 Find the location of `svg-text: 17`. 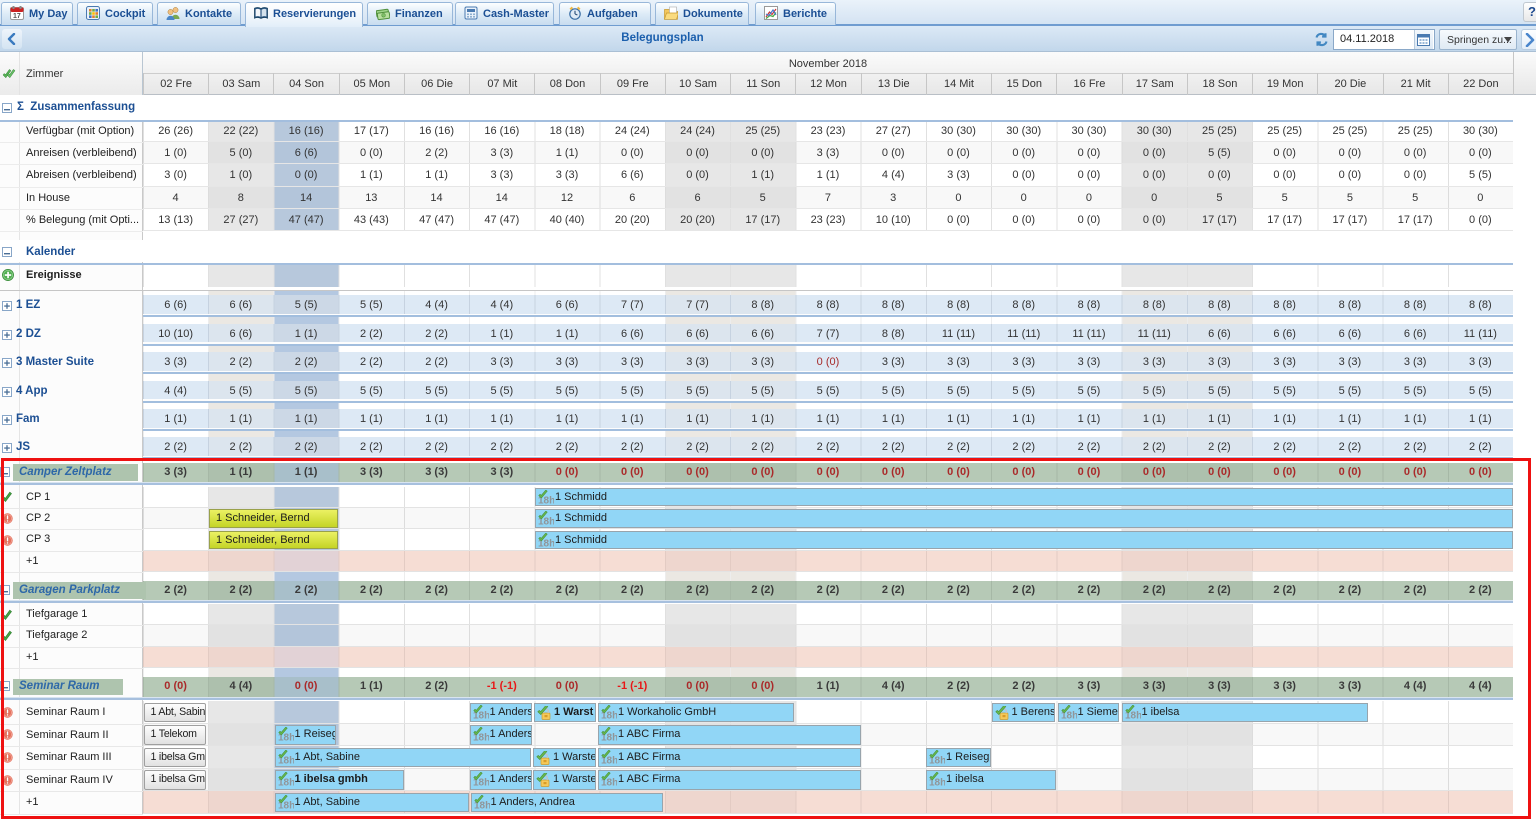

svg-text: 17 is located at coordinates (17, 16).